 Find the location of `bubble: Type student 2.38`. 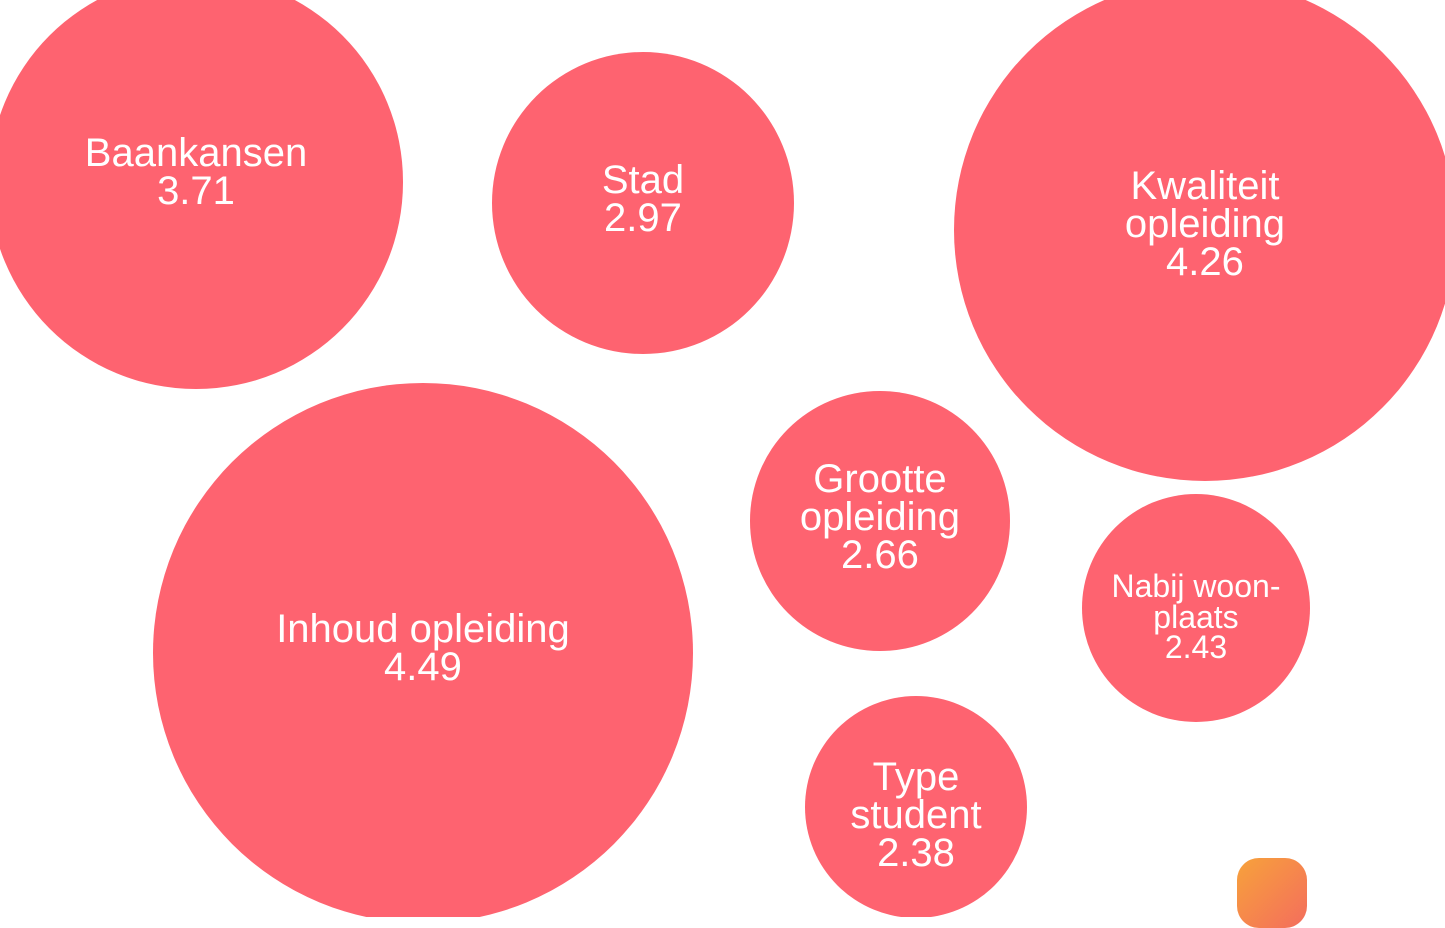

bubble: Type student 2.38 is located at coordinates (916, 806).